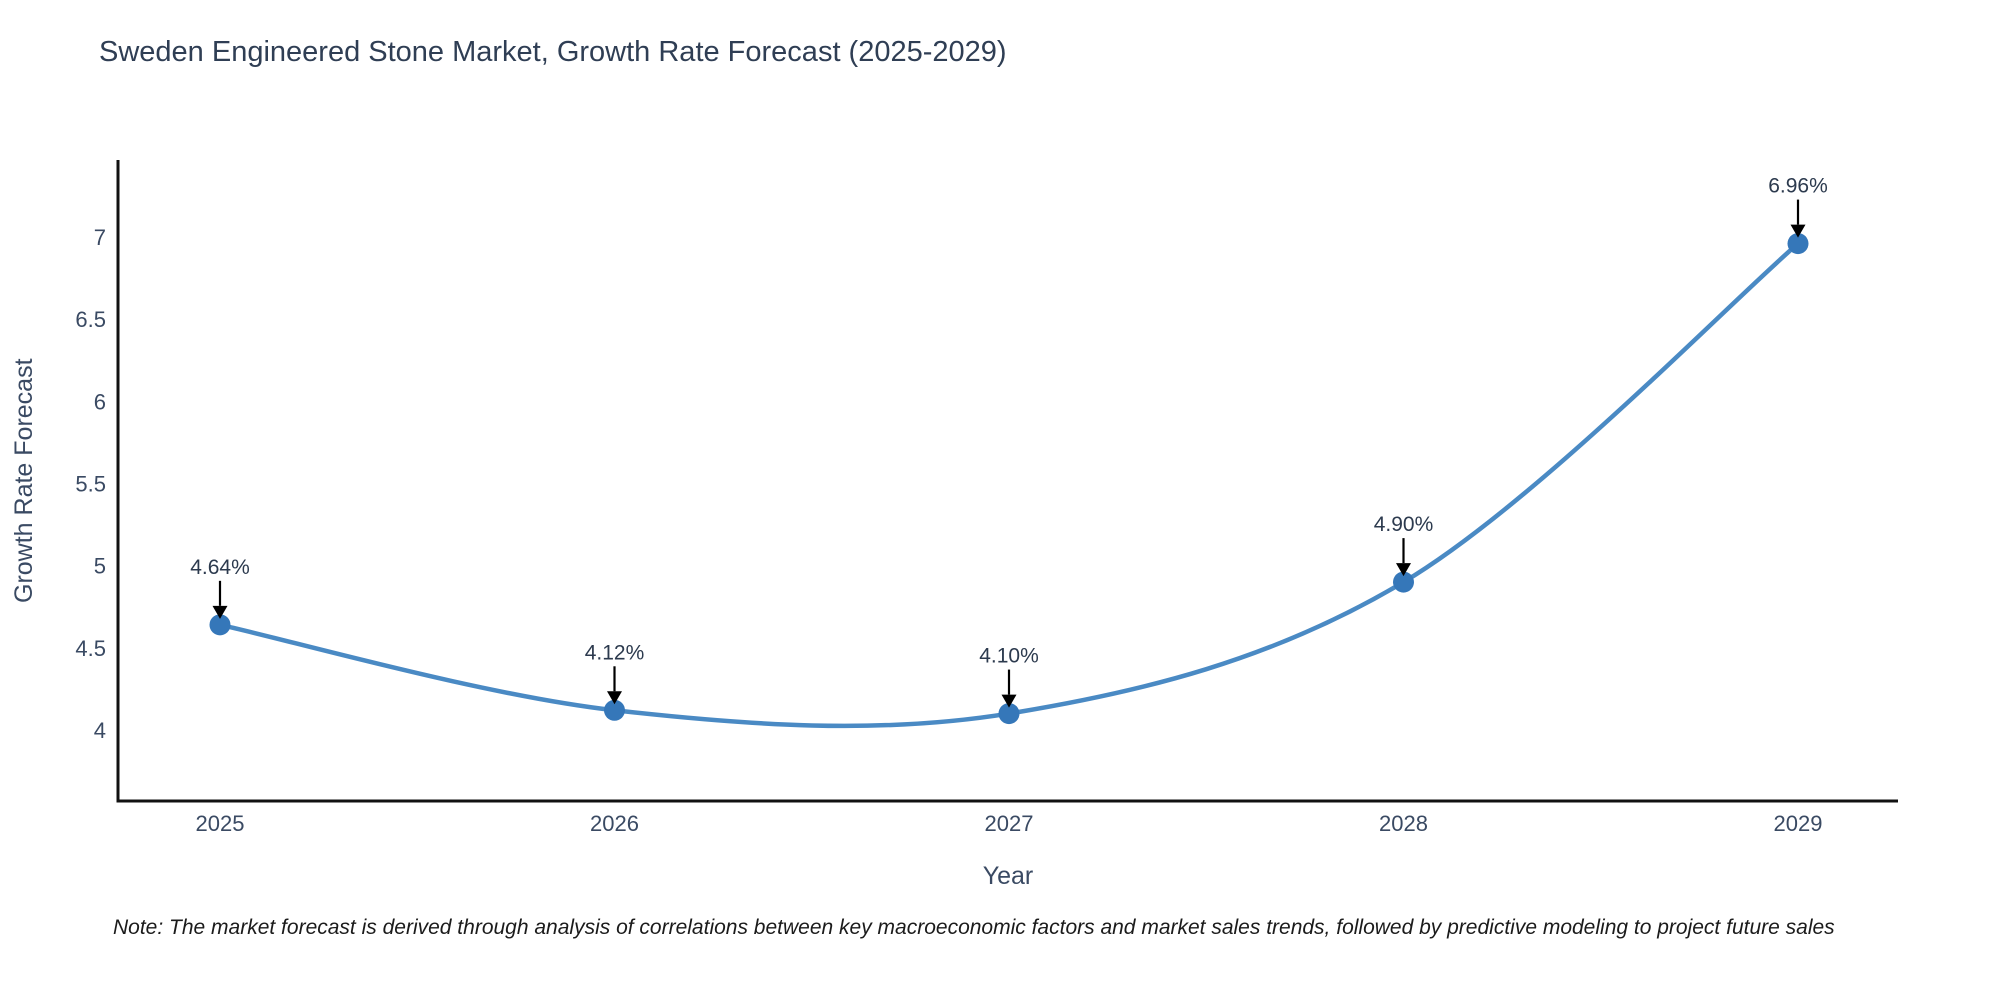  I want to click on y-tick-label: 4, so click(100, 730).